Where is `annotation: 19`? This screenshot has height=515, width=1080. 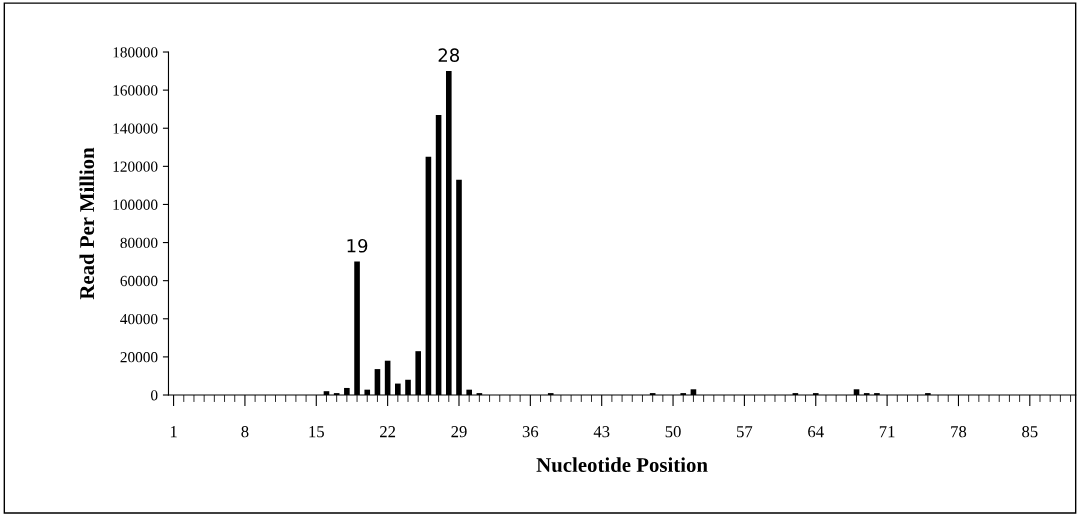
annotation: 19 is located at coordinates (357, 245).